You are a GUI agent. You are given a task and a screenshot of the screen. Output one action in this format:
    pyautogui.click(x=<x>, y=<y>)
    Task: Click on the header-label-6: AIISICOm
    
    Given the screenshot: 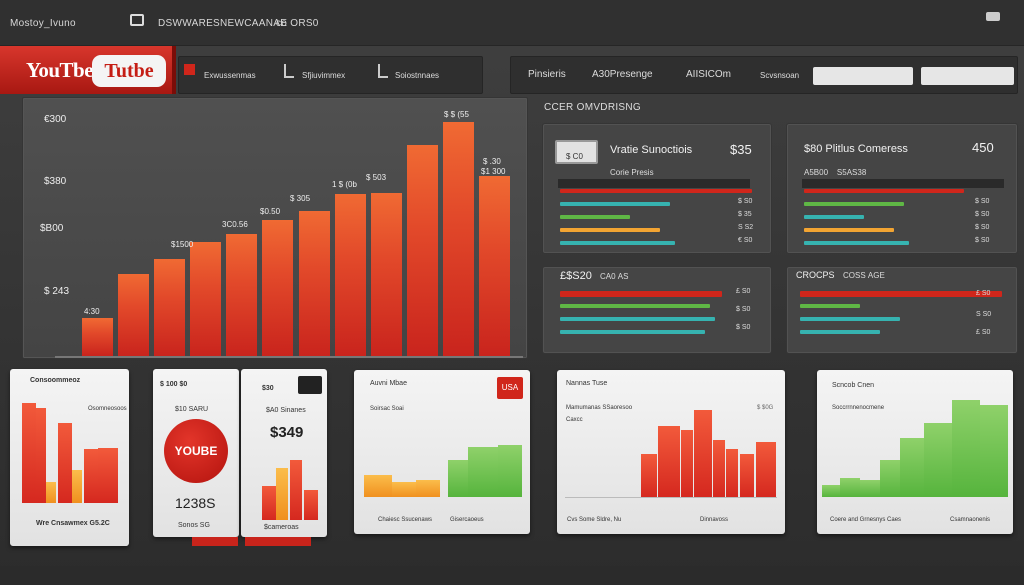 What is the action you would take?
    pyautogui.click(x=709, y=74)
    